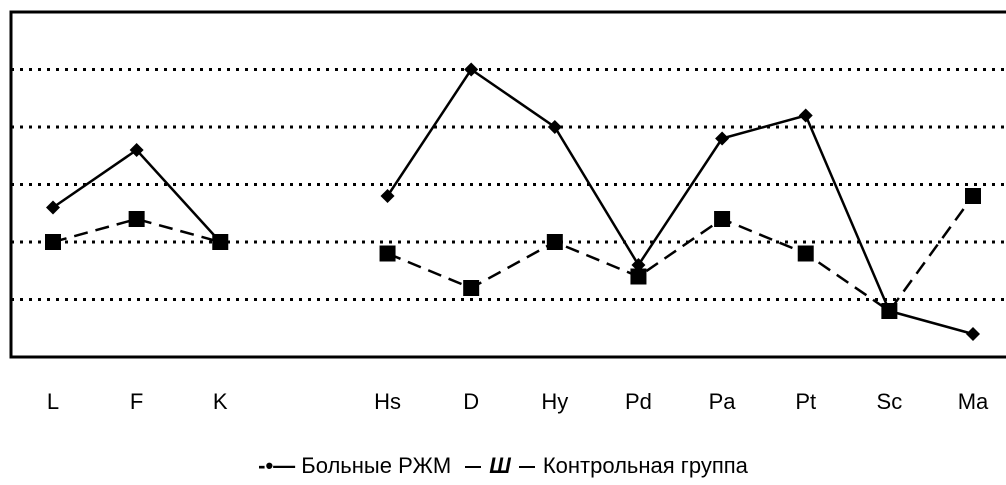  Describe the element at coordinates (890, 401) in the screenshot. I see `x-tick-label: Sc` at that location.